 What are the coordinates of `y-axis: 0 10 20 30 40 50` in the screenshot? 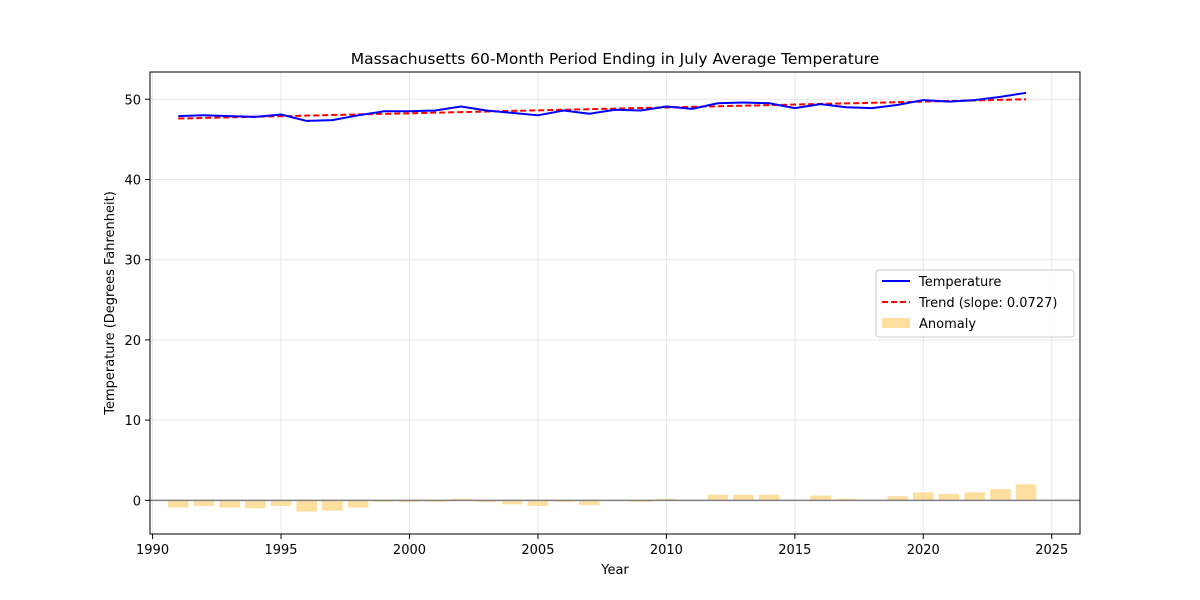 It's located at (137, 301).